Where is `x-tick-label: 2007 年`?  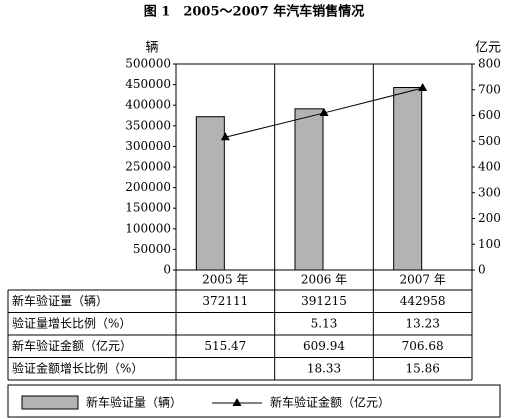 x-tick-label: 2007 年 is located at coordinates (422, 280).